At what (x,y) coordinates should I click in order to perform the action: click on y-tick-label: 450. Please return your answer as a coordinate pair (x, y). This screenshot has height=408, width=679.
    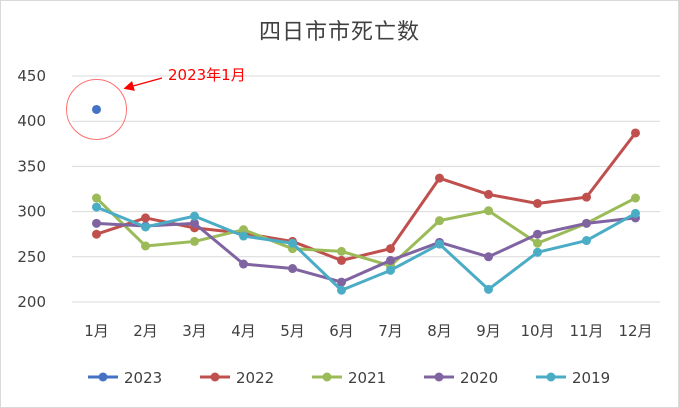
    Looking at the image, I should click on (31, 76).